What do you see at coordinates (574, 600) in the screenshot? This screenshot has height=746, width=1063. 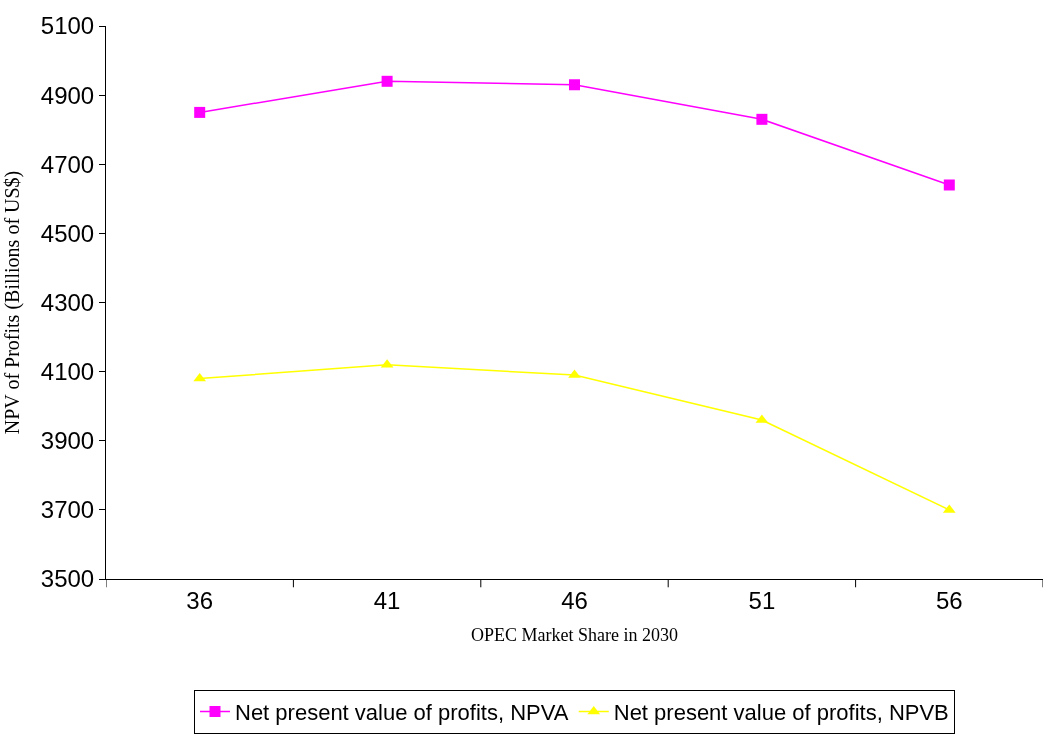 I see `x-tick-label: 46` at bounding box center [574, 600].